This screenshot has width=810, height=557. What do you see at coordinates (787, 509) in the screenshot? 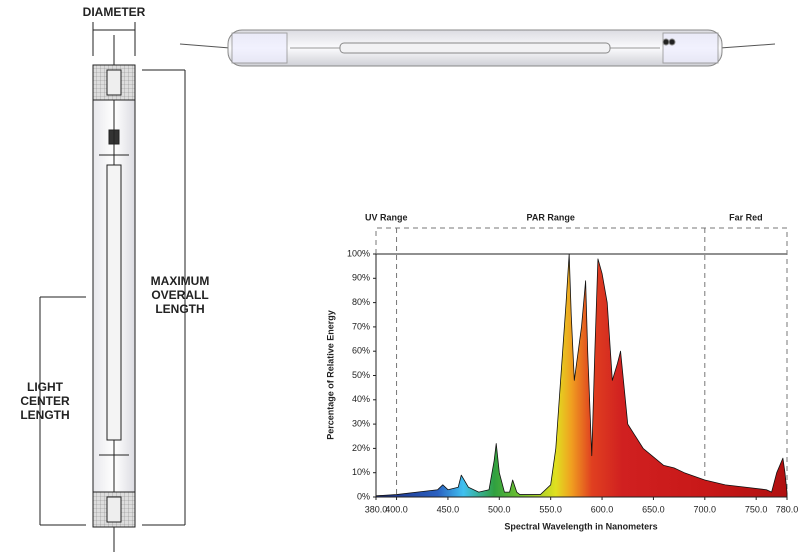
I see `x-tick-label: 780.0` at bounding box center [787, 509].